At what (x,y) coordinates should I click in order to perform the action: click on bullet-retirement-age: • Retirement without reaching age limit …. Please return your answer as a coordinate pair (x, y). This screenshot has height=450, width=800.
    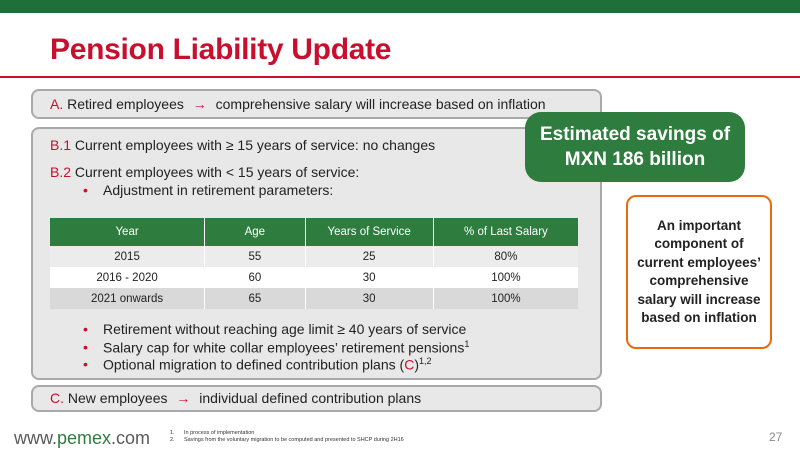
    Looking at the image, I should click on (275, 329).